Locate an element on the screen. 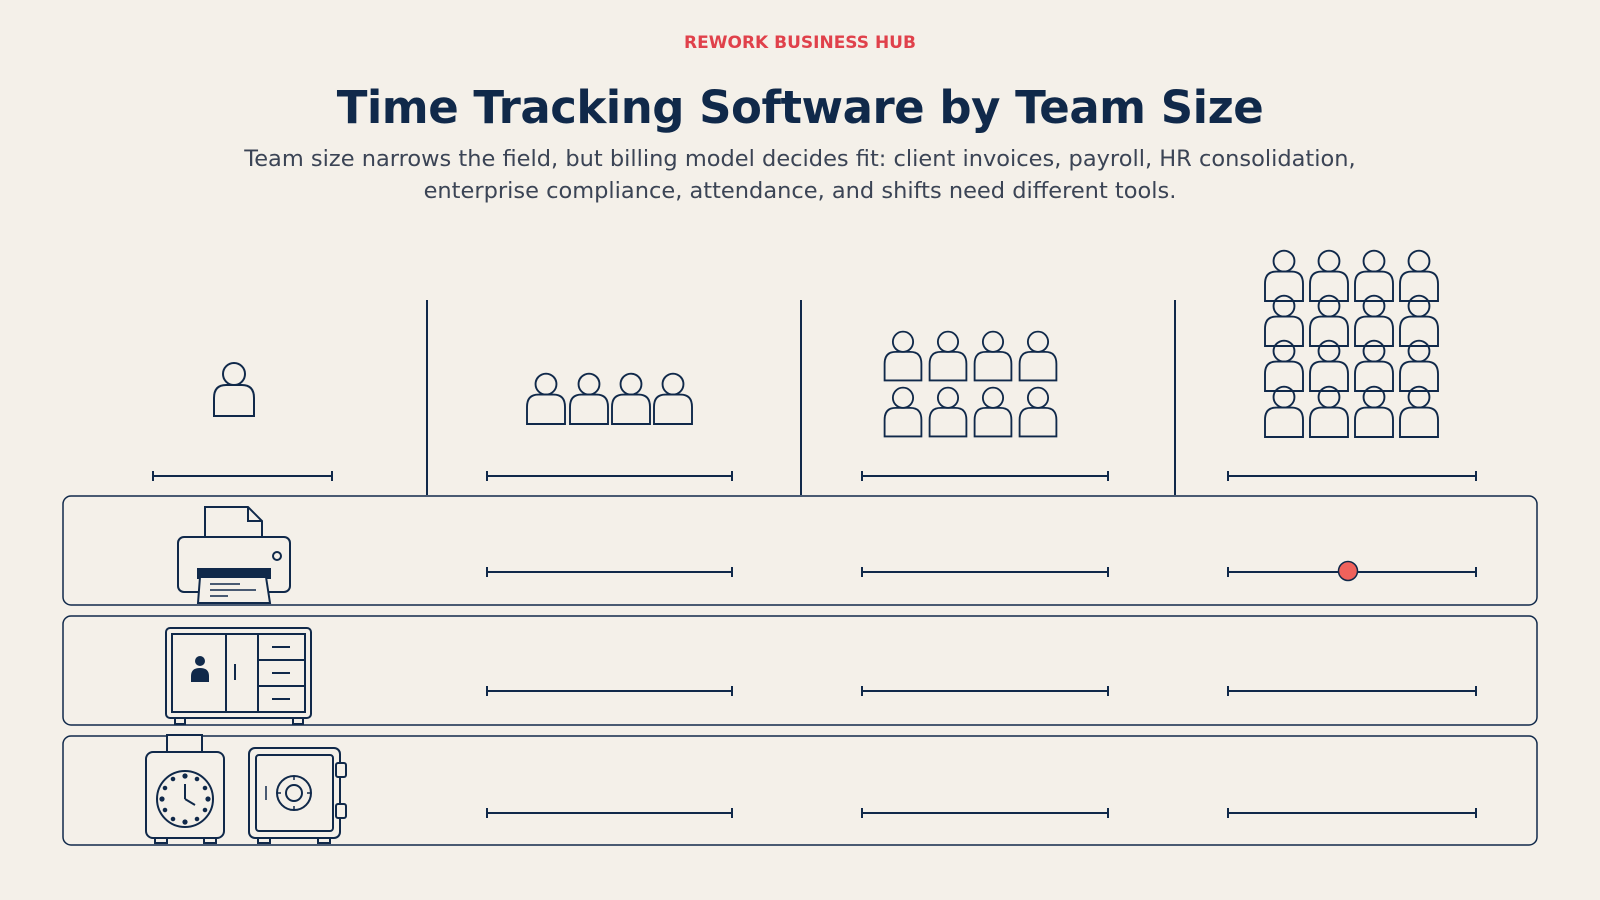 The height and width of the screenshot is (900, 1600). matrix-row-attendance is located at coordinates (800, 790).